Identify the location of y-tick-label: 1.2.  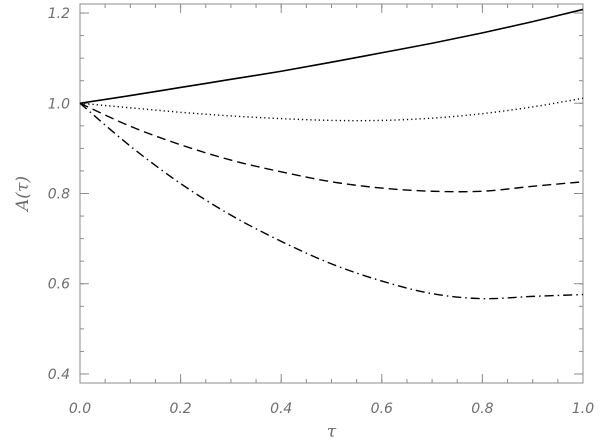
(59, 14).